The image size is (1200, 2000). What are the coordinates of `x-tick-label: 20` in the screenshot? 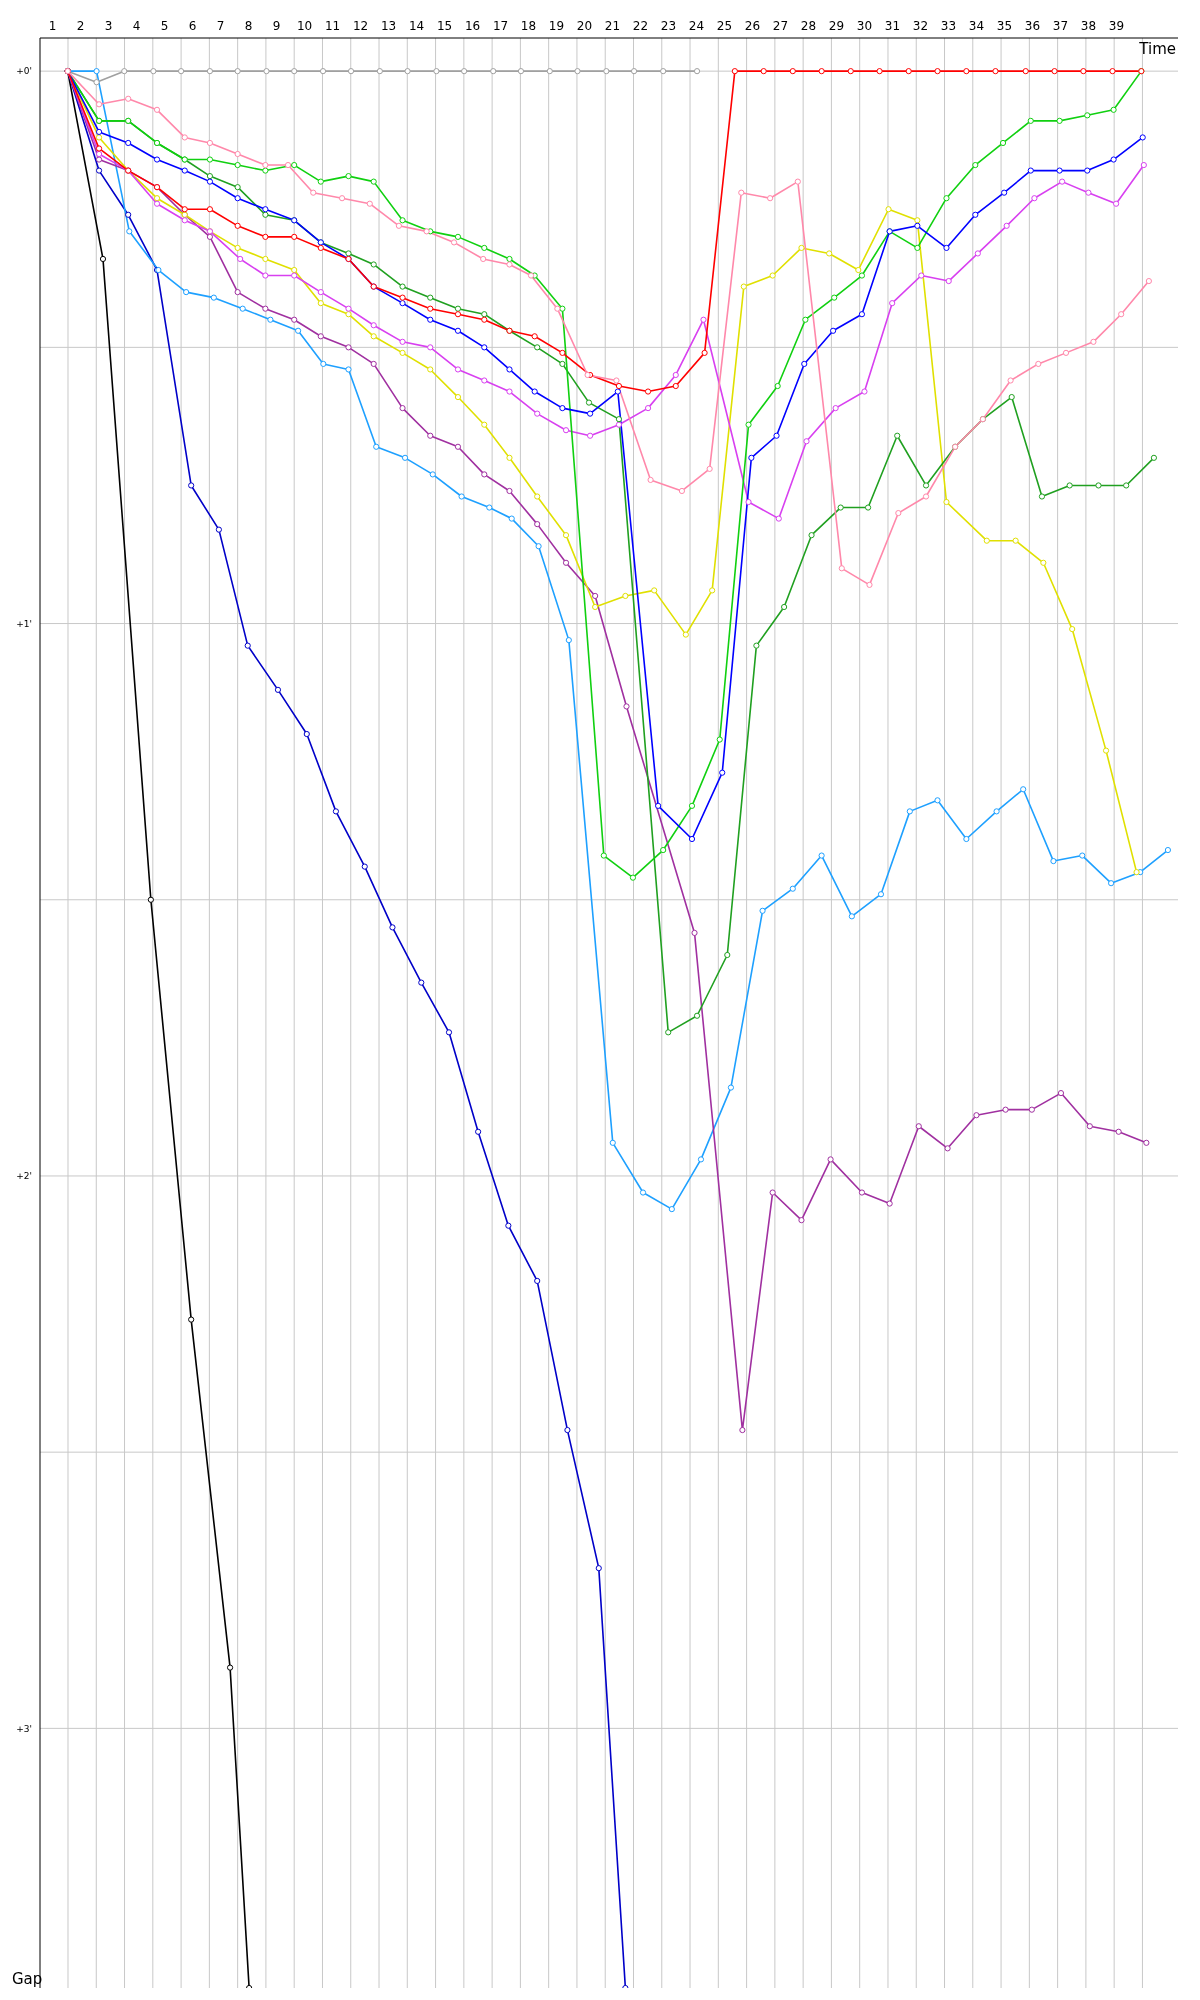 It's located at (584, 26).